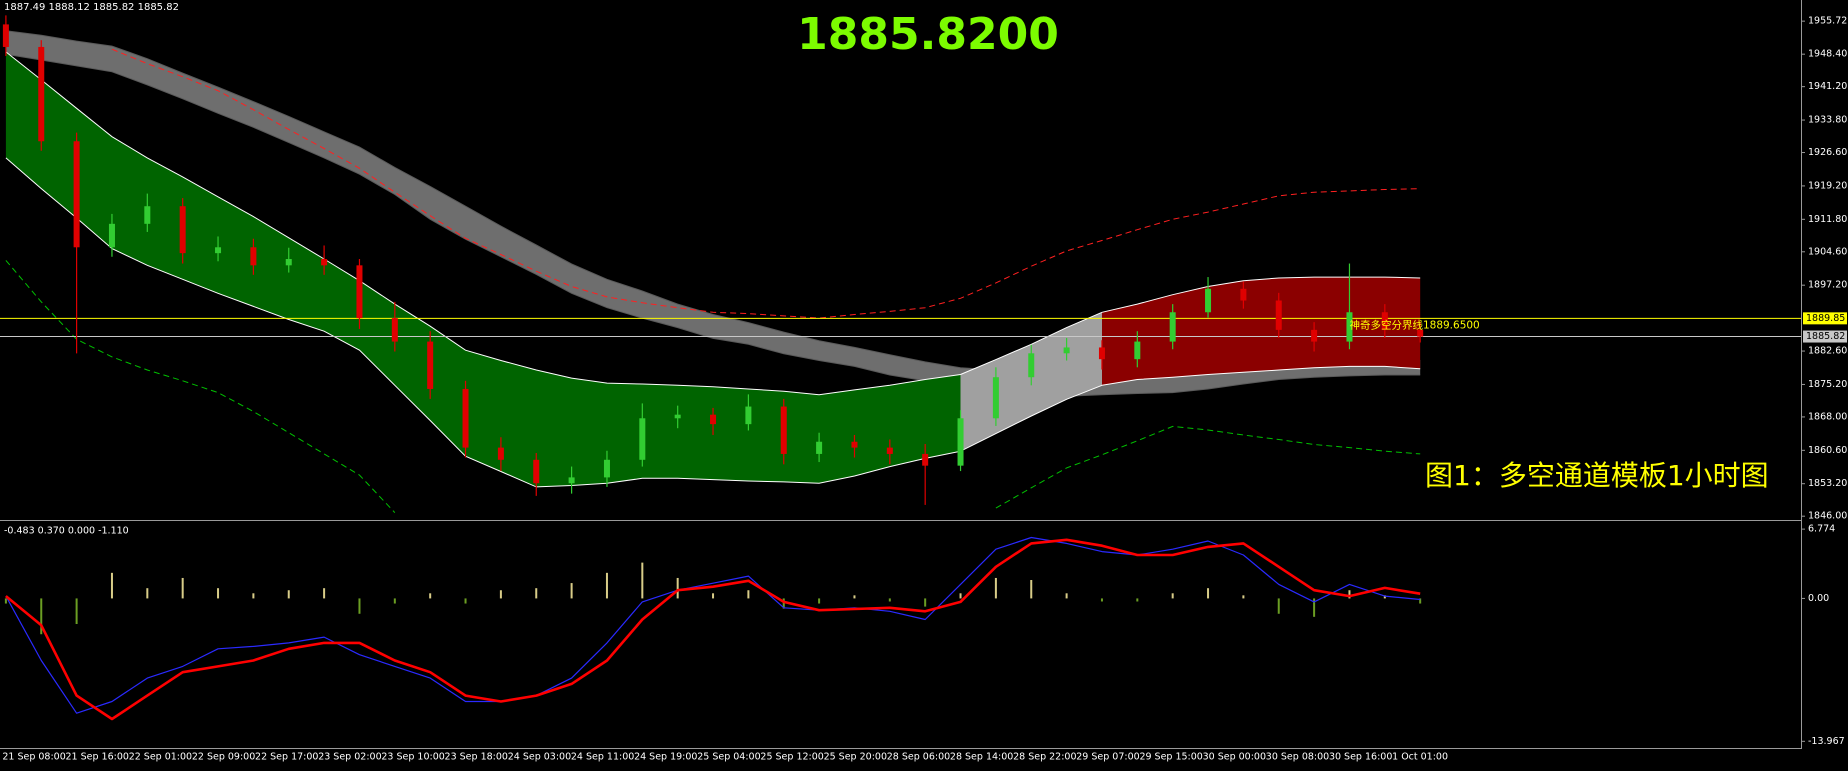 This screenshot has width=1848, height=771. What do you see at coordinates (91, 7) in the screenshot?
I see `ohlc-text: 1887.49 1888.12 1885.82 1885.82` at bounding box center [91, 7].